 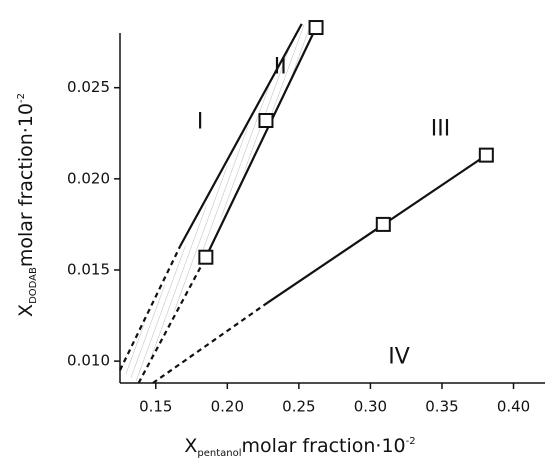 What do you see at coordinates (440, 129) in the screenshot?
I see `region-label: III` at bounding box center [440, 129].